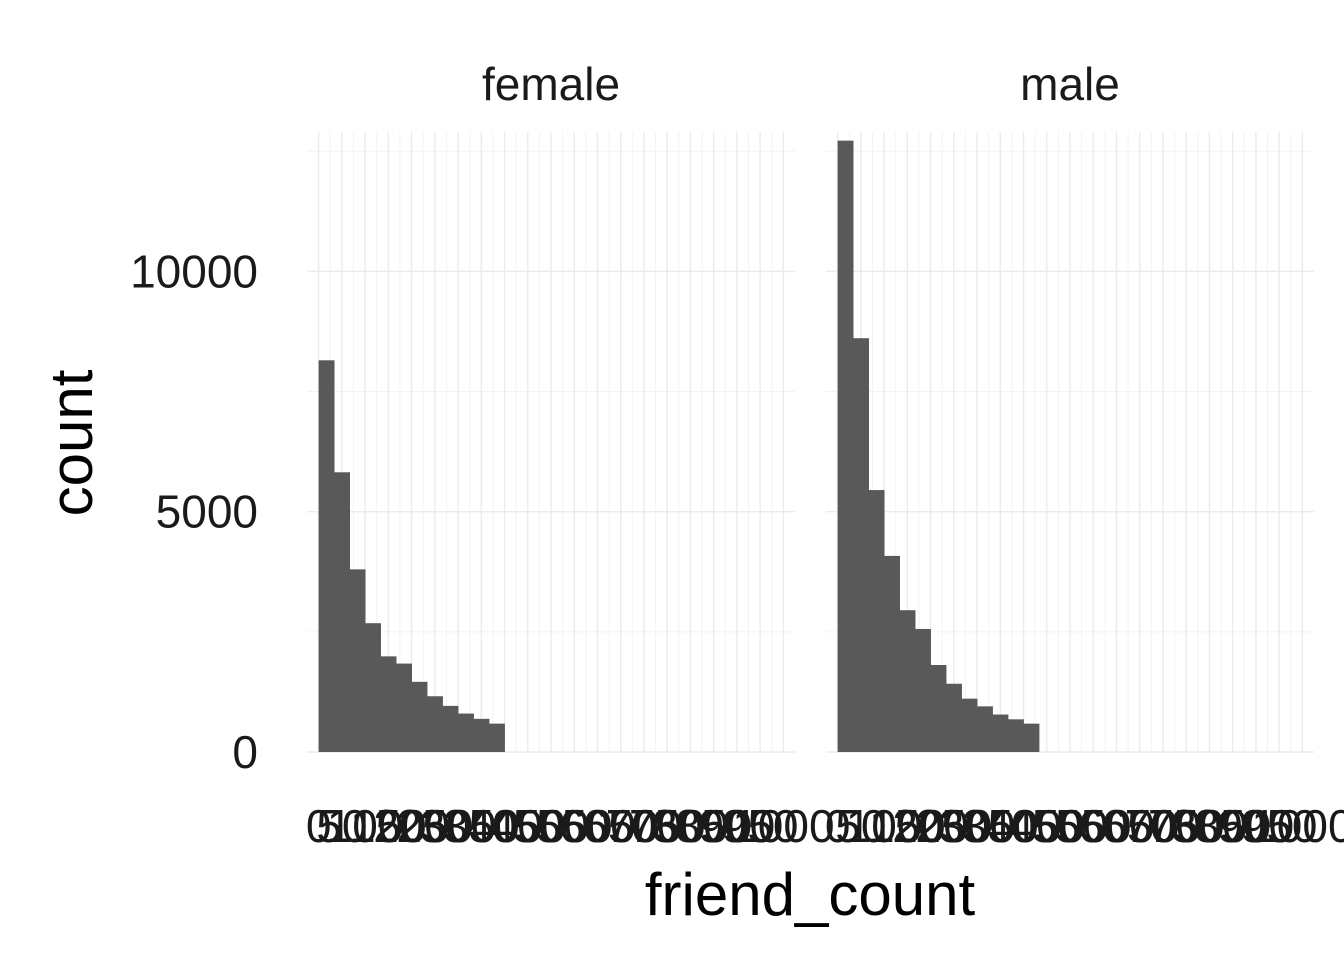 The image size is (1344, 960). I want to click on y-axis-title: count, so click(71, 442).